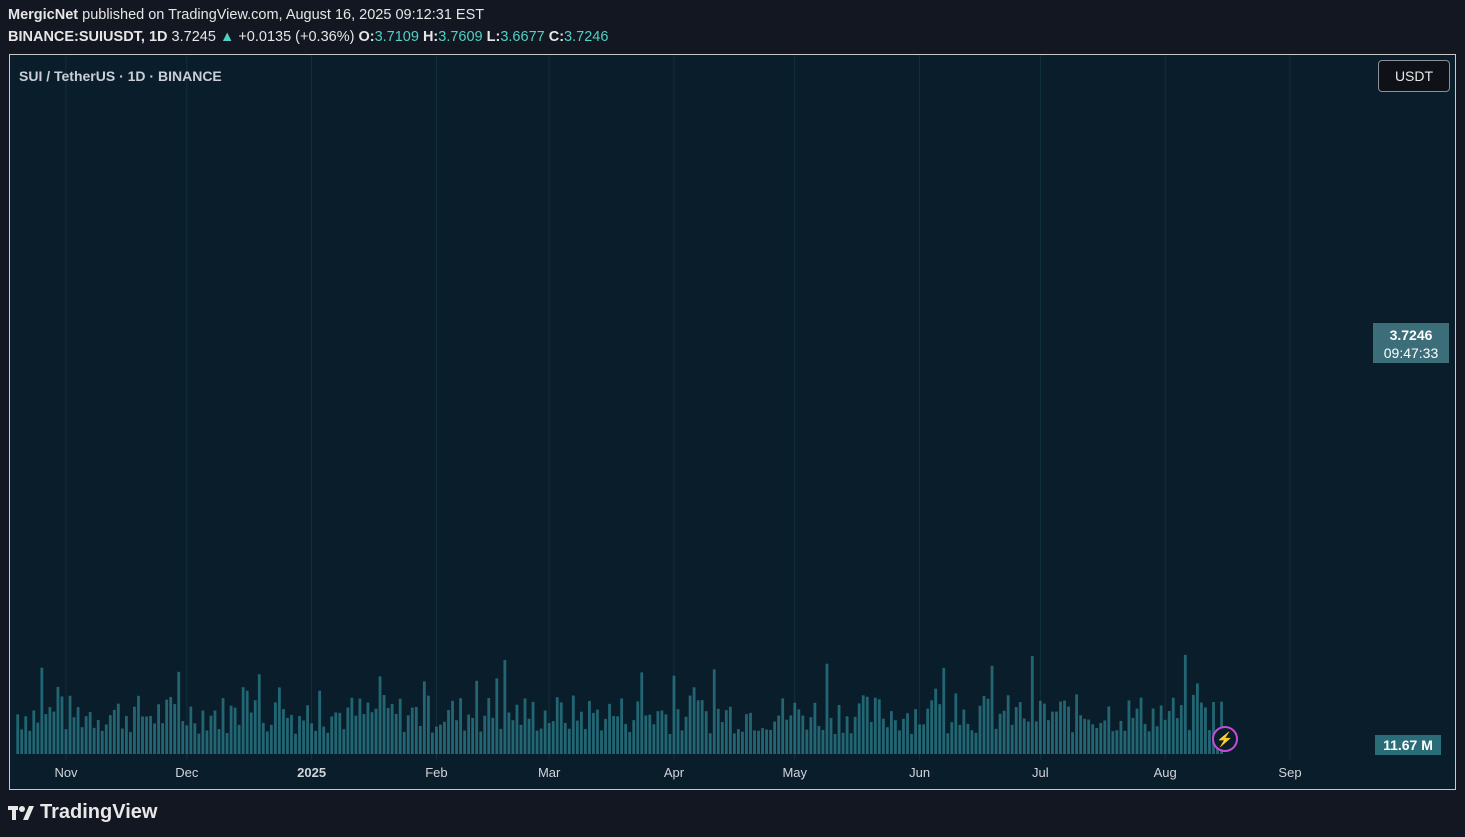 The height and width of the screenshot is (837, 1465). Describe the element at coordinates (21, 812) in the screenshot. I see `tradingview-logo-icon` at that location.